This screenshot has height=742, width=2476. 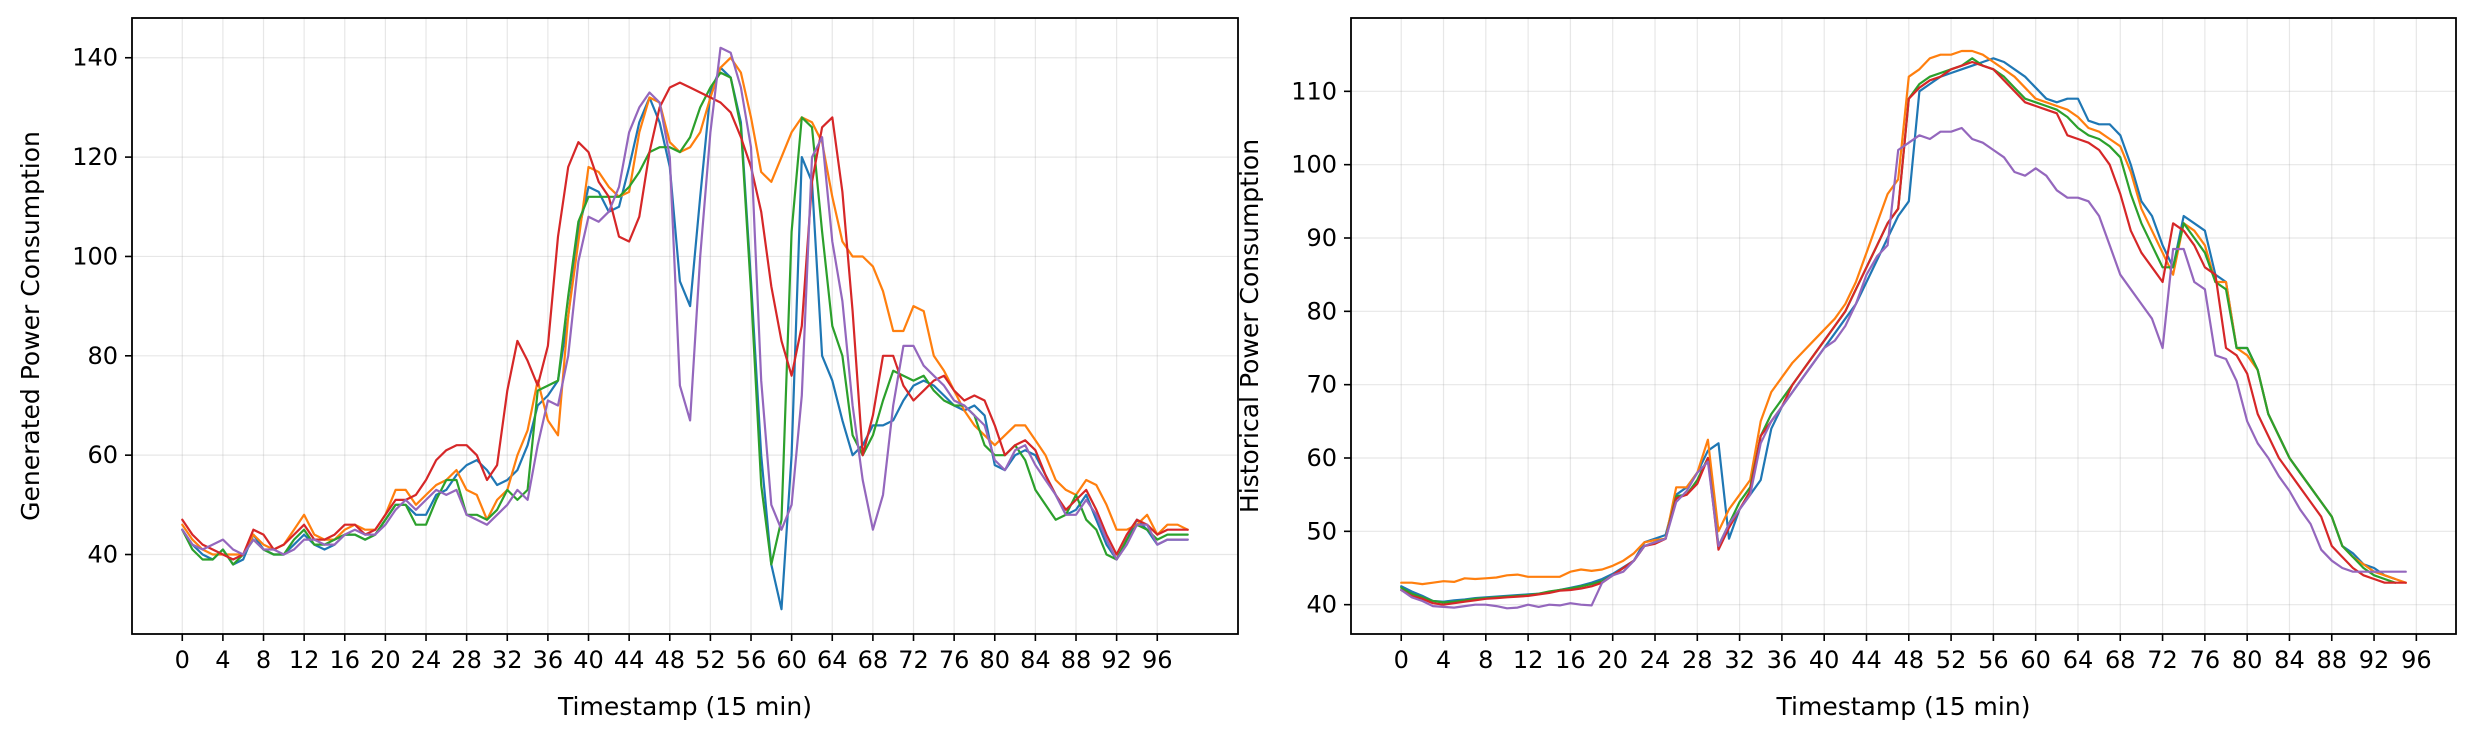 I want to click on y-tick-label: 120, so click(x=95, y=157).